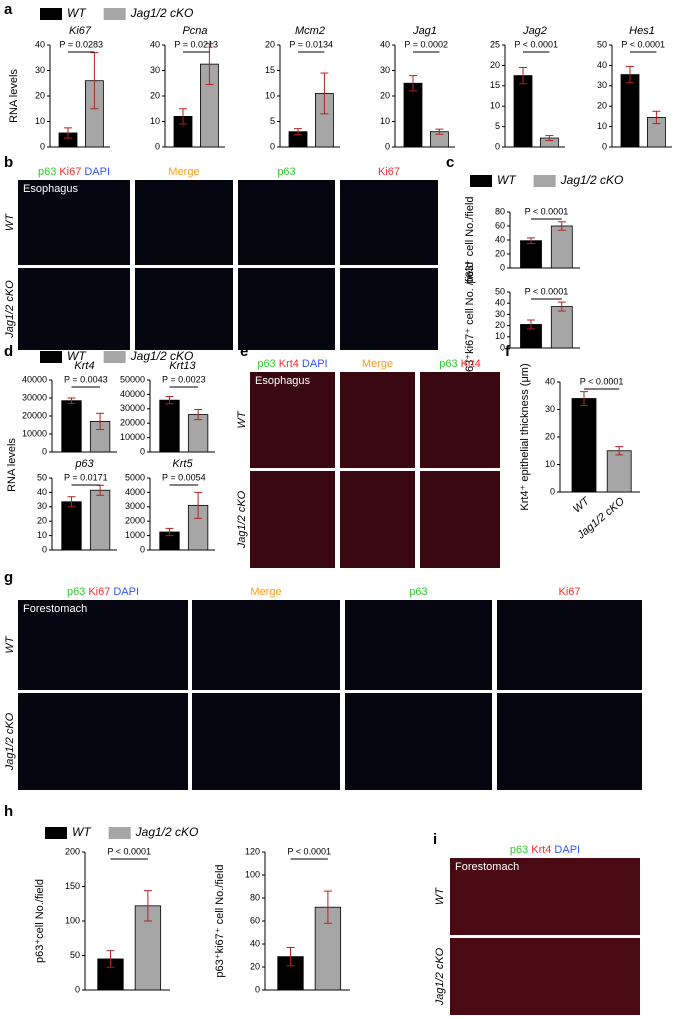 This screenshot has width=678, height=1019. Describe the element at coordinates (8, 162) in the screenshot. I see `panel-label: b` at that location.